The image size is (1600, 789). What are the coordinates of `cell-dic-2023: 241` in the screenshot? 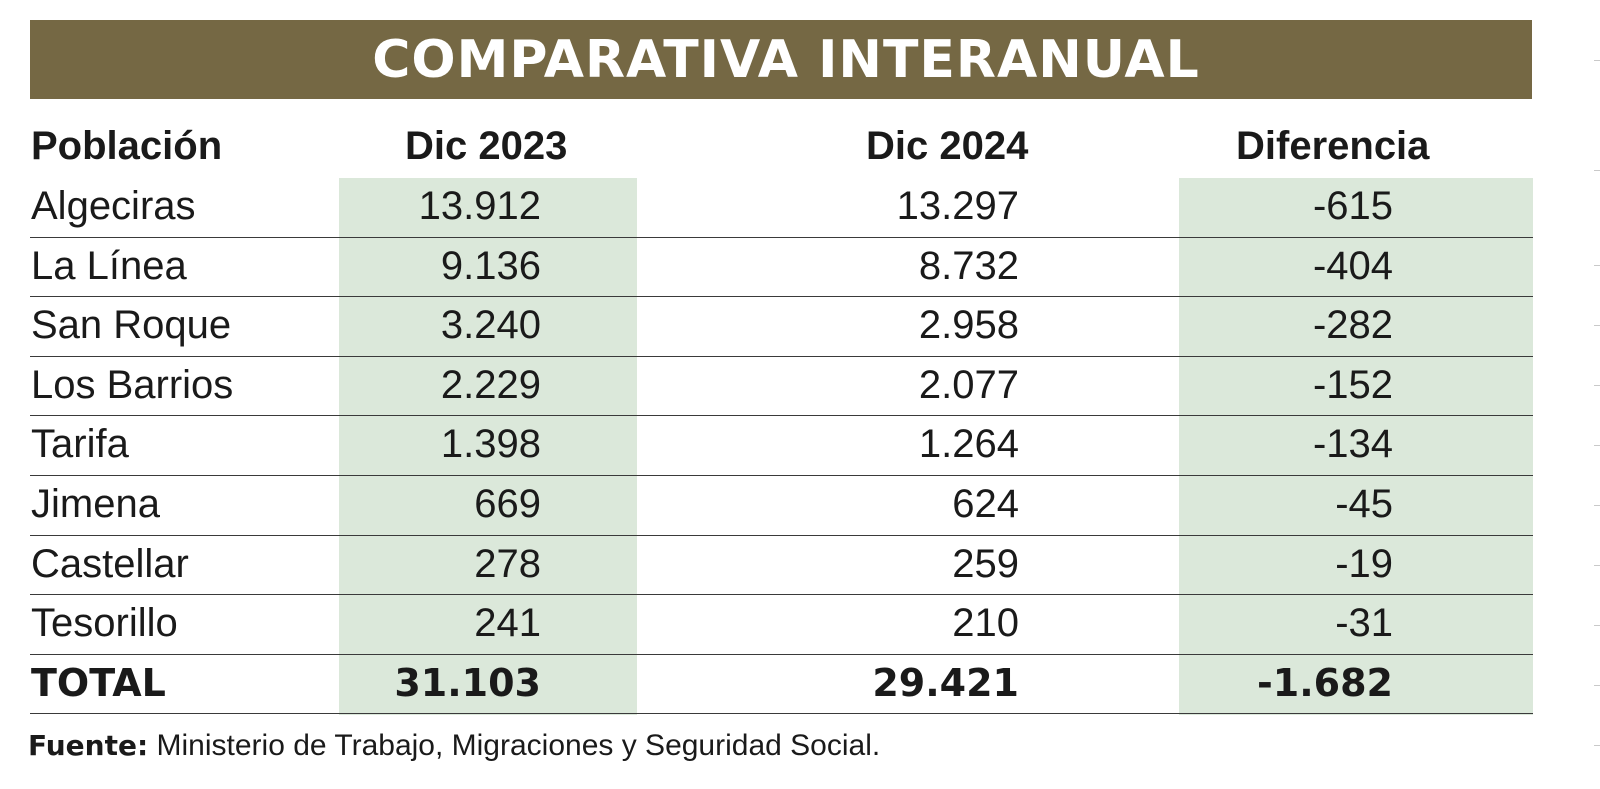 It's located at (507, 623).